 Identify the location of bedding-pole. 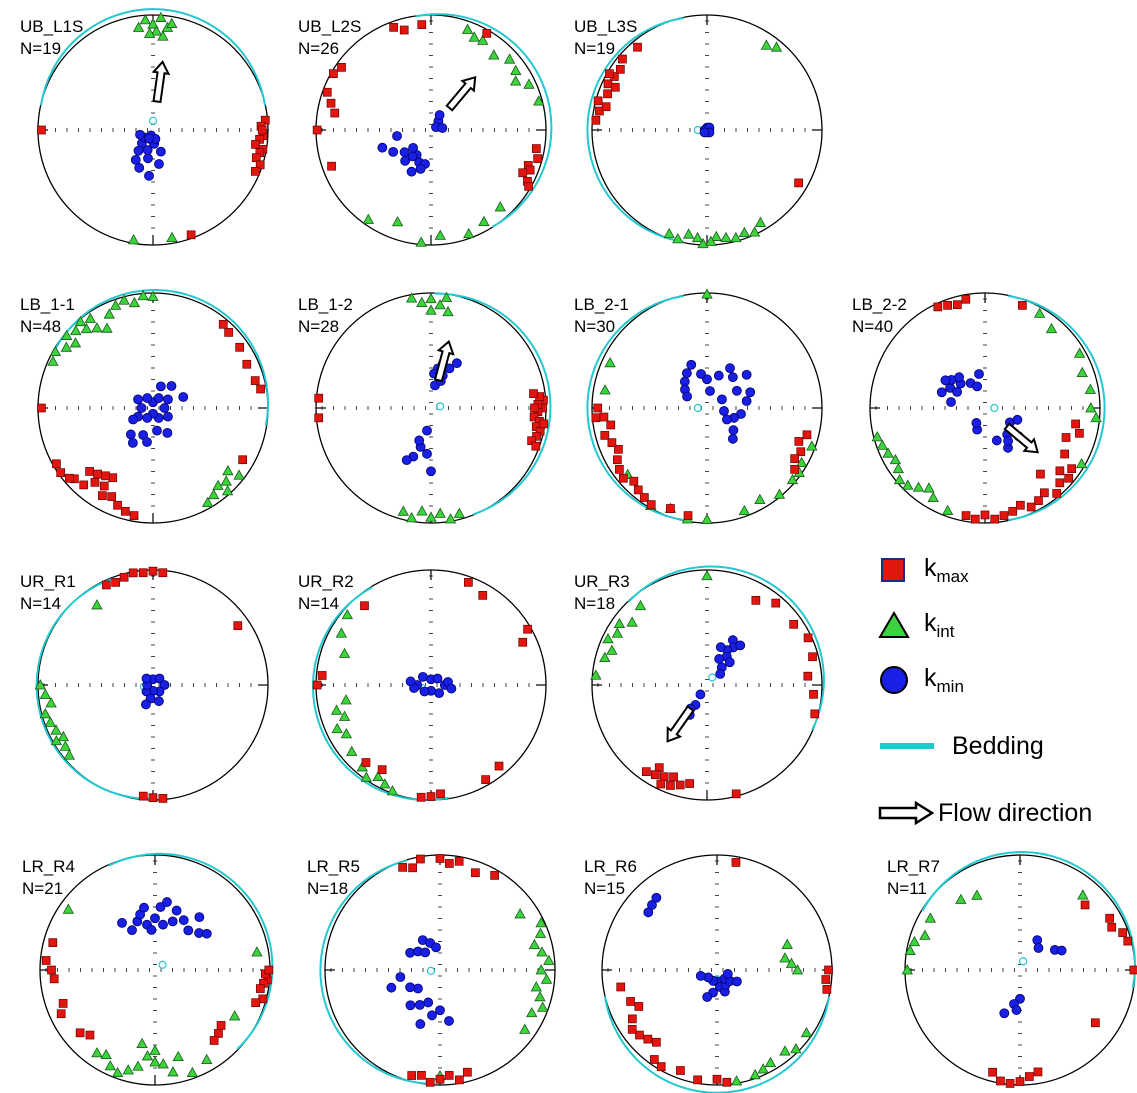
(697, 408).